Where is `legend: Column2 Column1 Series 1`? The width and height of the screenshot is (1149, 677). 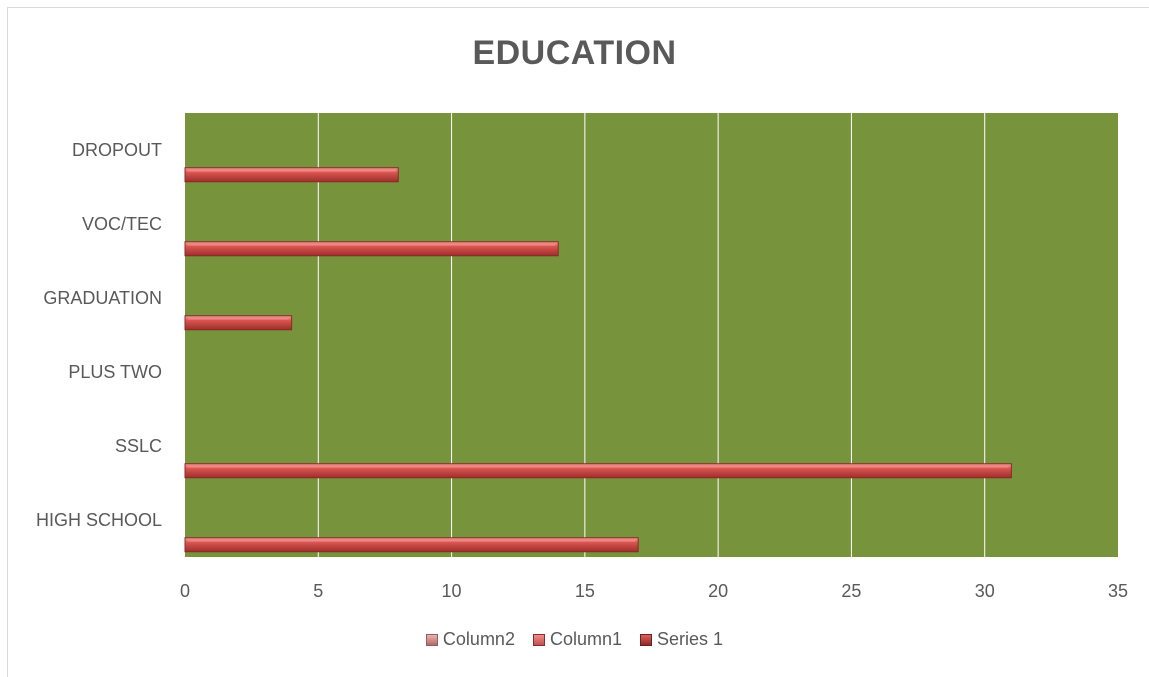 legend: Column2 Column1 Series 1 is located at coordinates (574, 639).